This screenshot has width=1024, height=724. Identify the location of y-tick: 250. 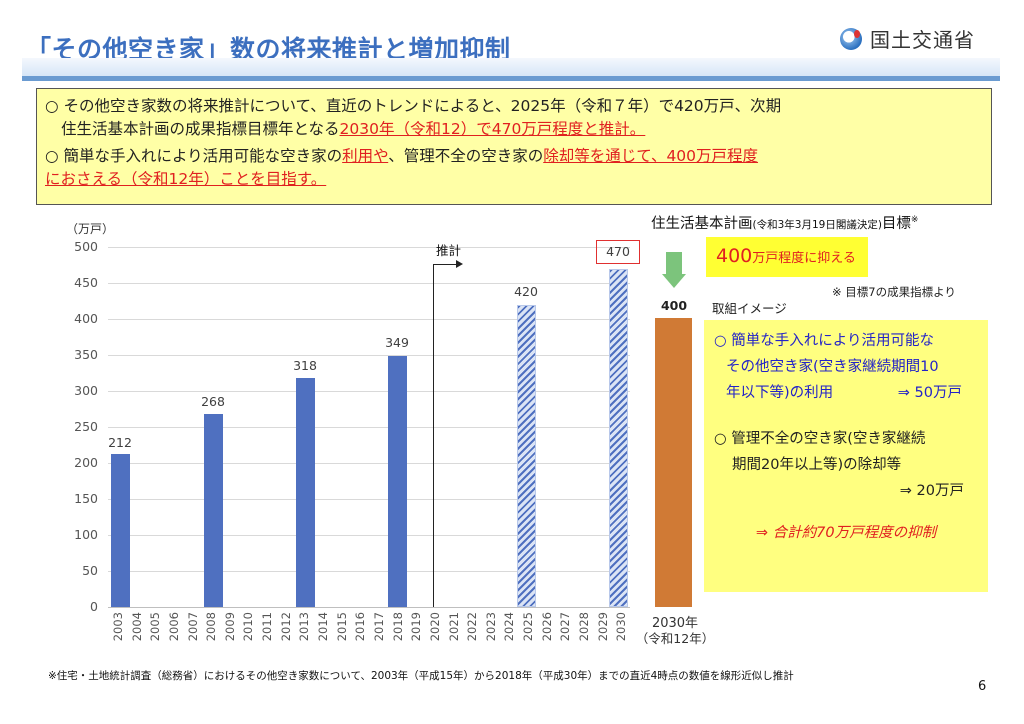
(86, 426).